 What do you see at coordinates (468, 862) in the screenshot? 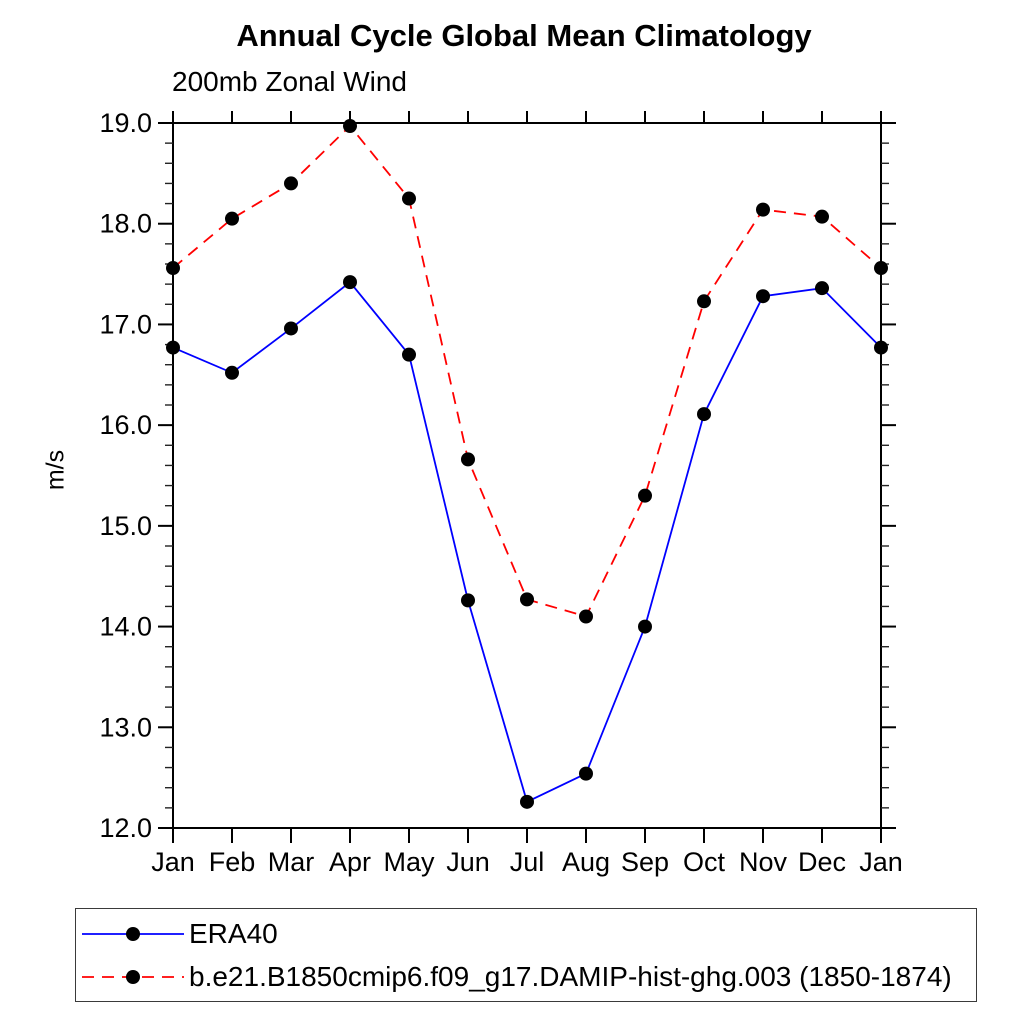
I see `x-axis-tick-label: Jun` at bounding box center [468, 862].